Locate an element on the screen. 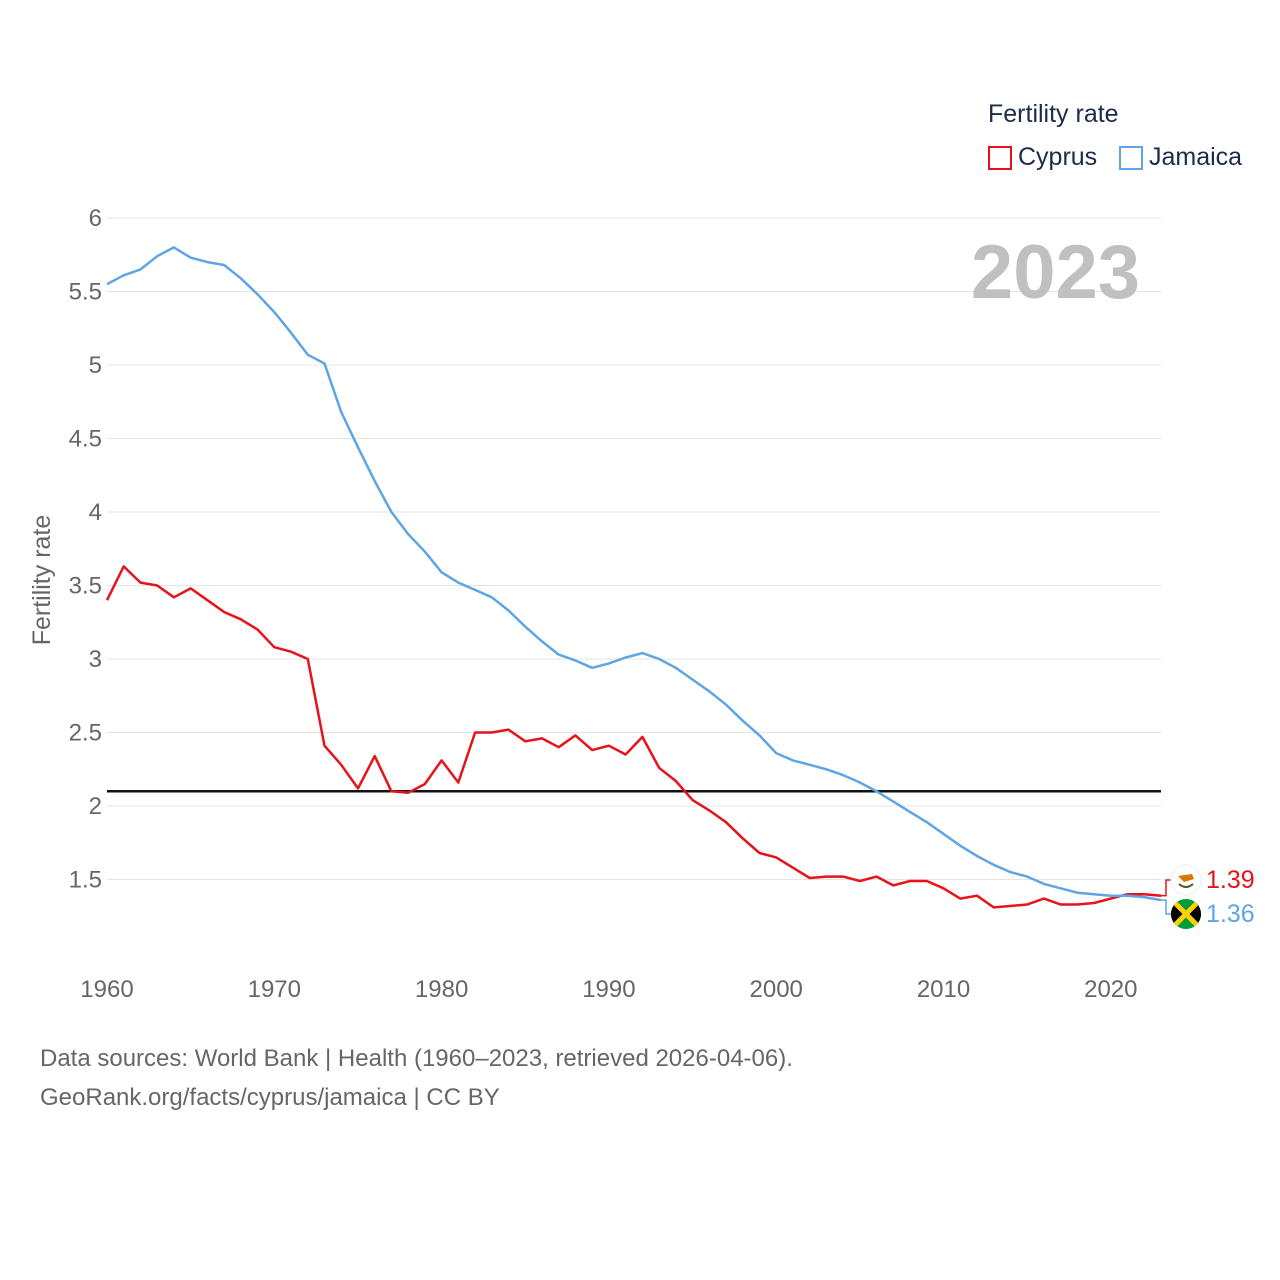  y-tick-label: 2 is located at coordinates (95, 806).